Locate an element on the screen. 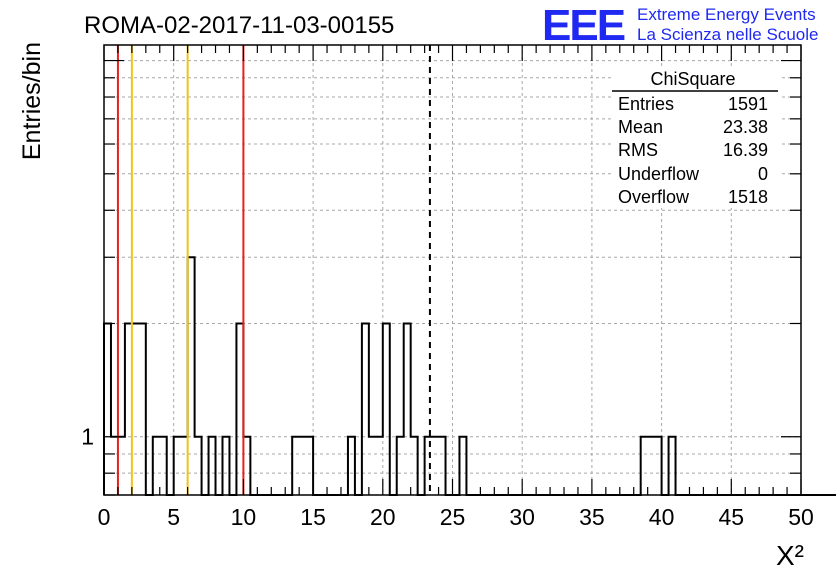 The height and width of the screenshot is (577, 836). x-tick-label: 35 is located at coordinates (592, 517).